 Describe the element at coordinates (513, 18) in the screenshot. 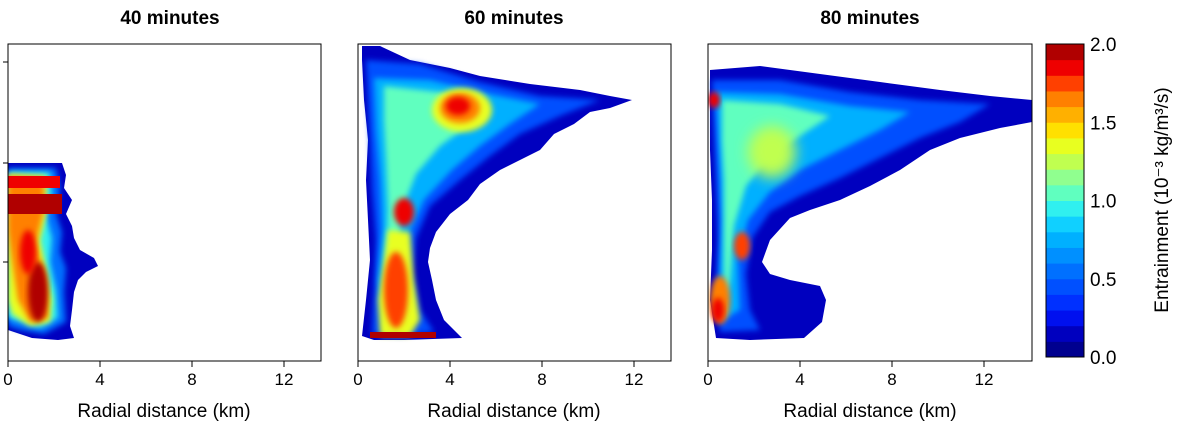

I see `panel-title-60-minutes: 60 minutes` at that location.